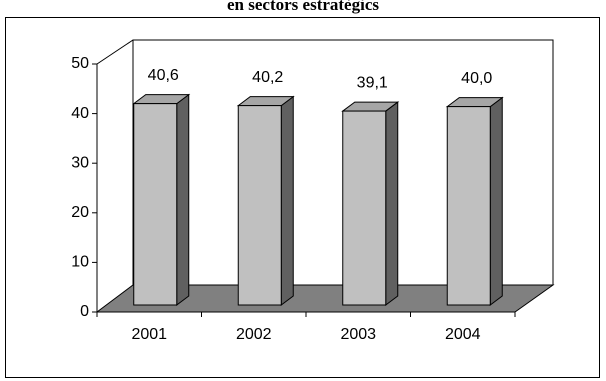 This screenshot has width=606, height=381. I want to click on y-tick-label: 20, so click(80, 212).